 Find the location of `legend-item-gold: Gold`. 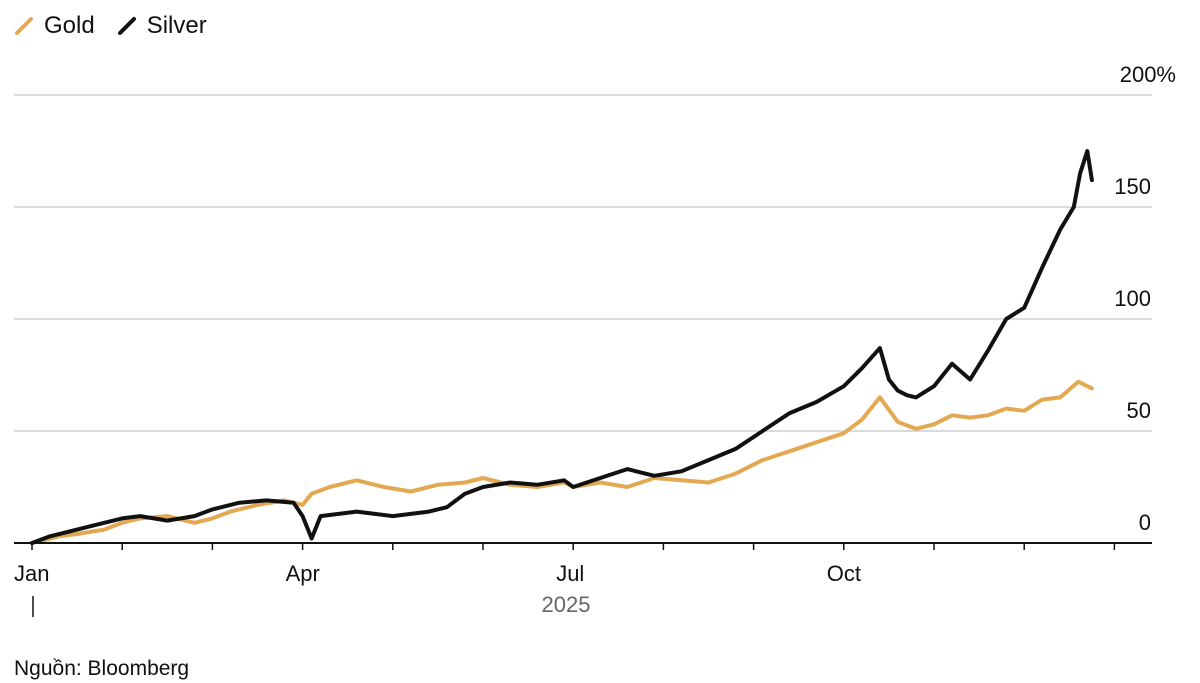

legend-item-gold: Gold is located at coordinates (54, 26).